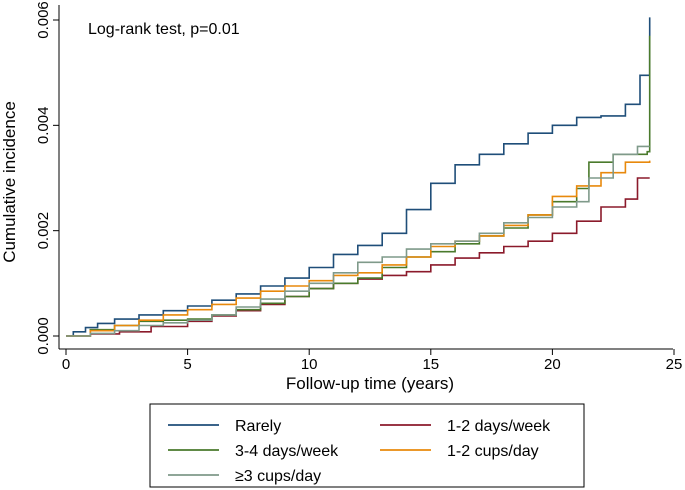 This screenshot has width=685, height=490. Describe the element at coordinates (370, 383) in the screenshot. I see `x-axis-title: Follow-up time (years)` at that location.